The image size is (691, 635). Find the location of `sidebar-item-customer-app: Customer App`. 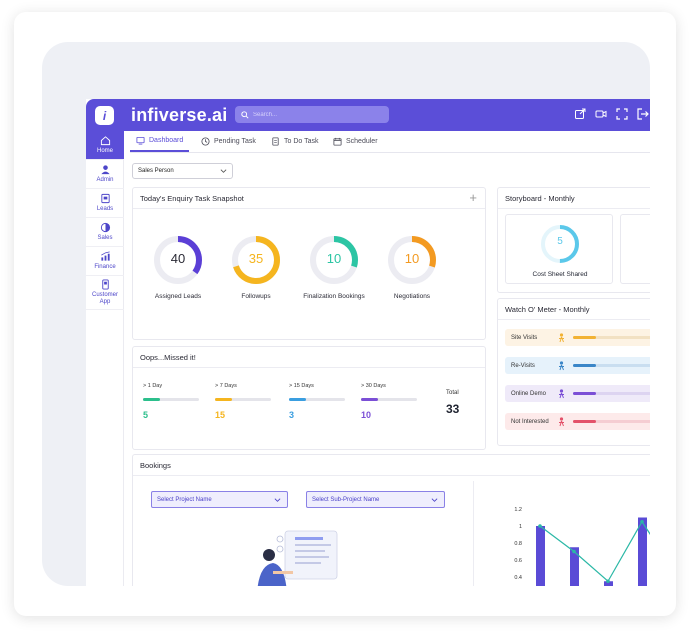

sidebar-item-customer-app: Customer App is located at coordinates (105, 293).